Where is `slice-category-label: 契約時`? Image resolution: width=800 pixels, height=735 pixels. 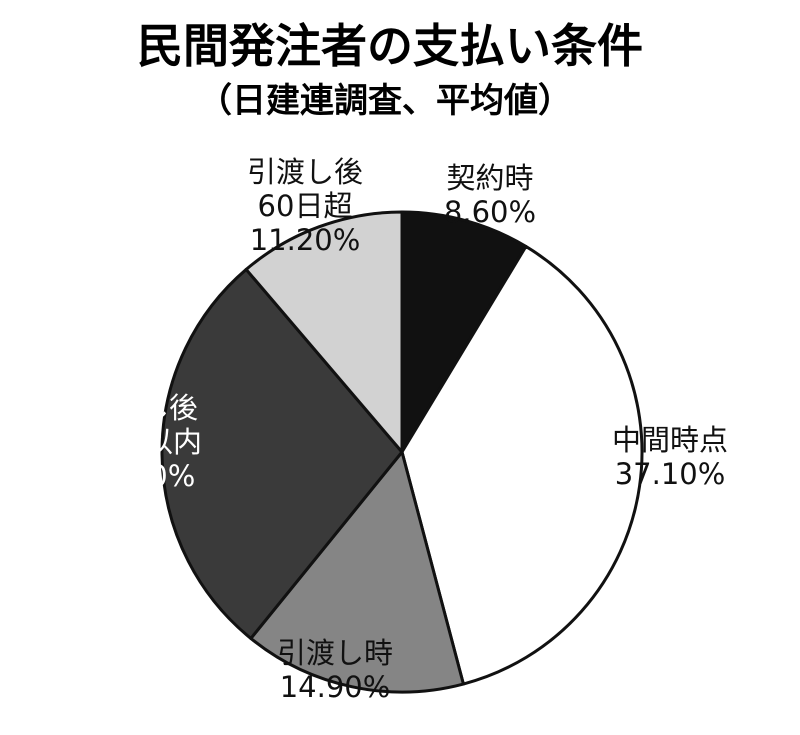 slice-category-label: 契約時 is located at coordinates (489, 178).